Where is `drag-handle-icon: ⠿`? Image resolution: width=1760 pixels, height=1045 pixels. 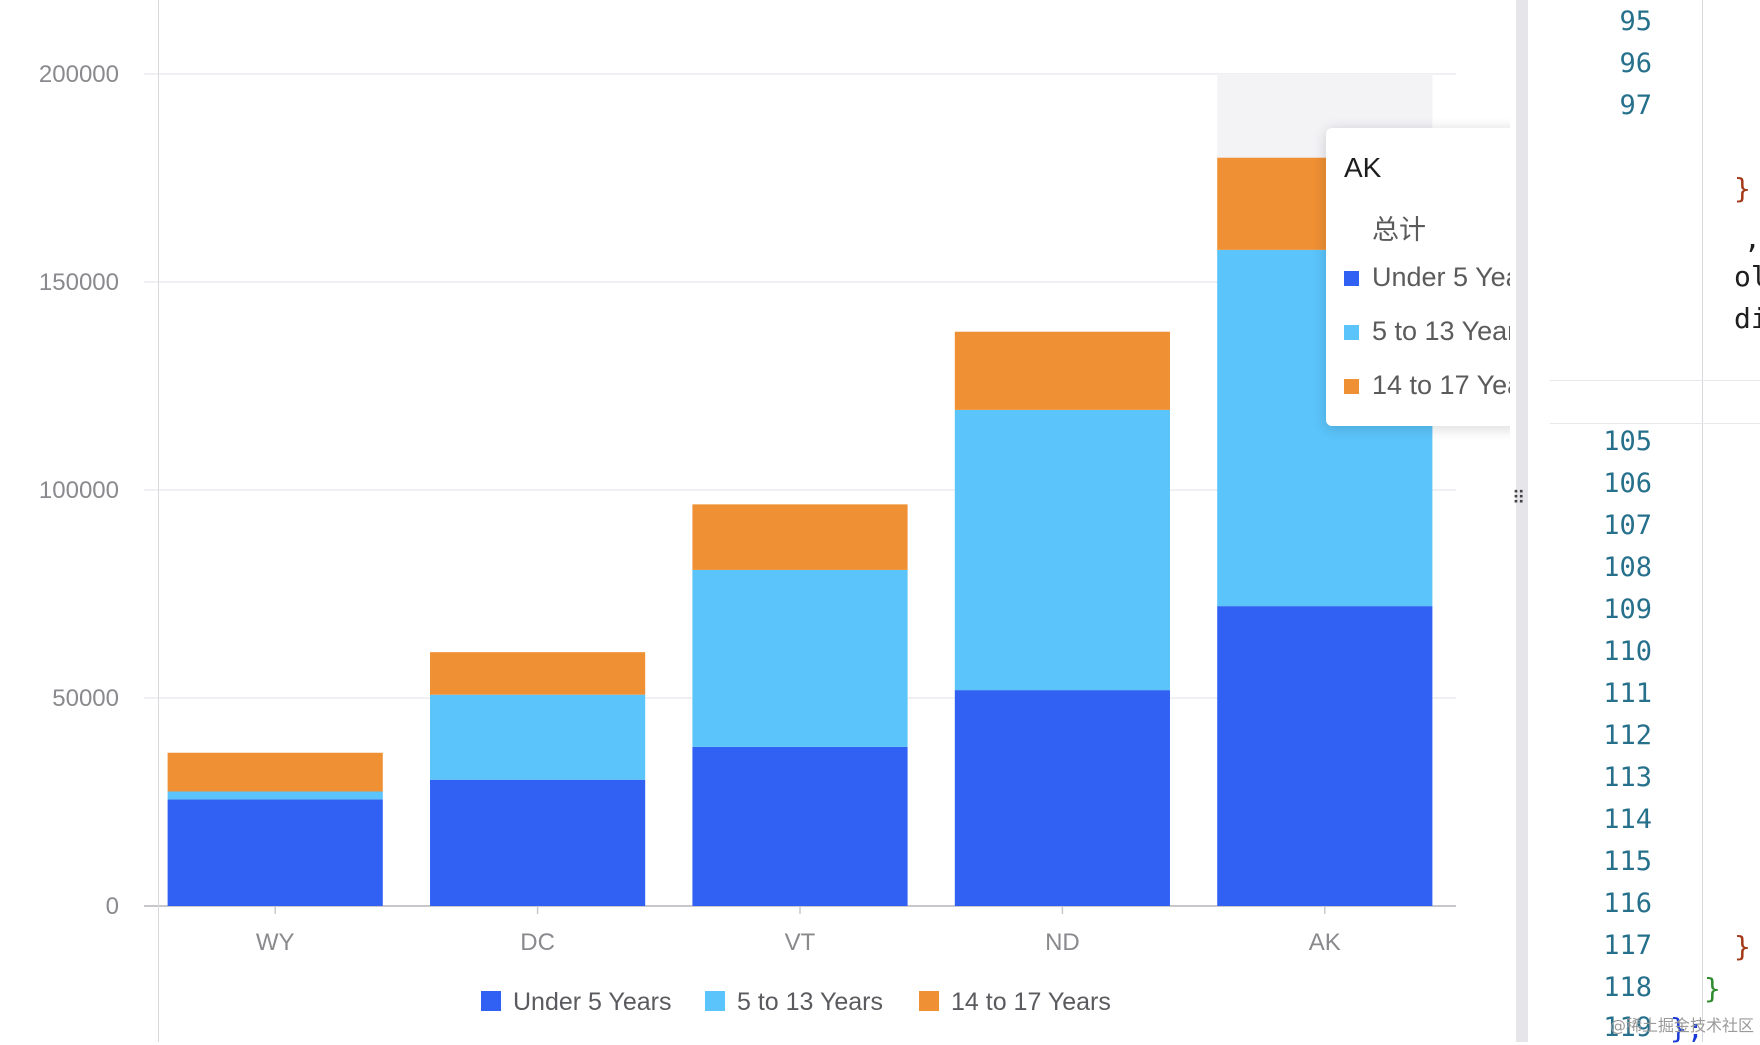
drag-handle-icon: ⠿ is located at coordinates (1518, 498).